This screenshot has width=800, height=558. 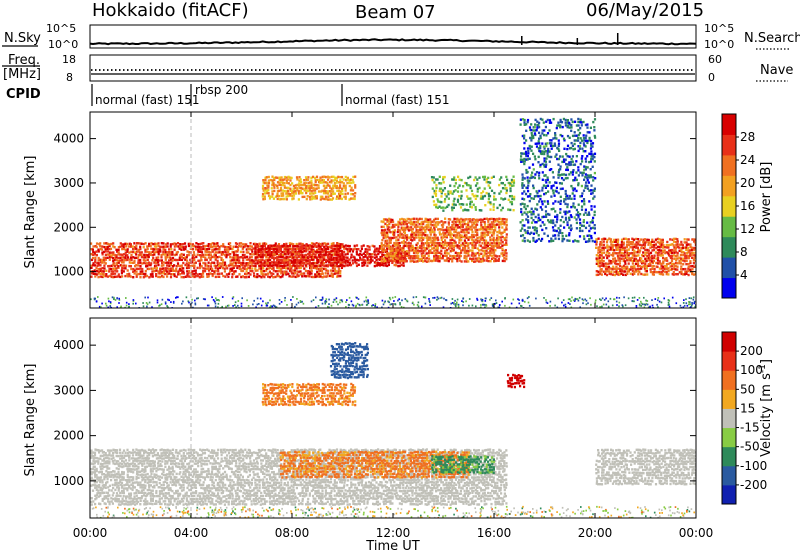 What do you see at coordinates (397, 100) in the screenshot?
I see `cpid-segment-3: normal (fast) 151` at bounding box center [397, 100].